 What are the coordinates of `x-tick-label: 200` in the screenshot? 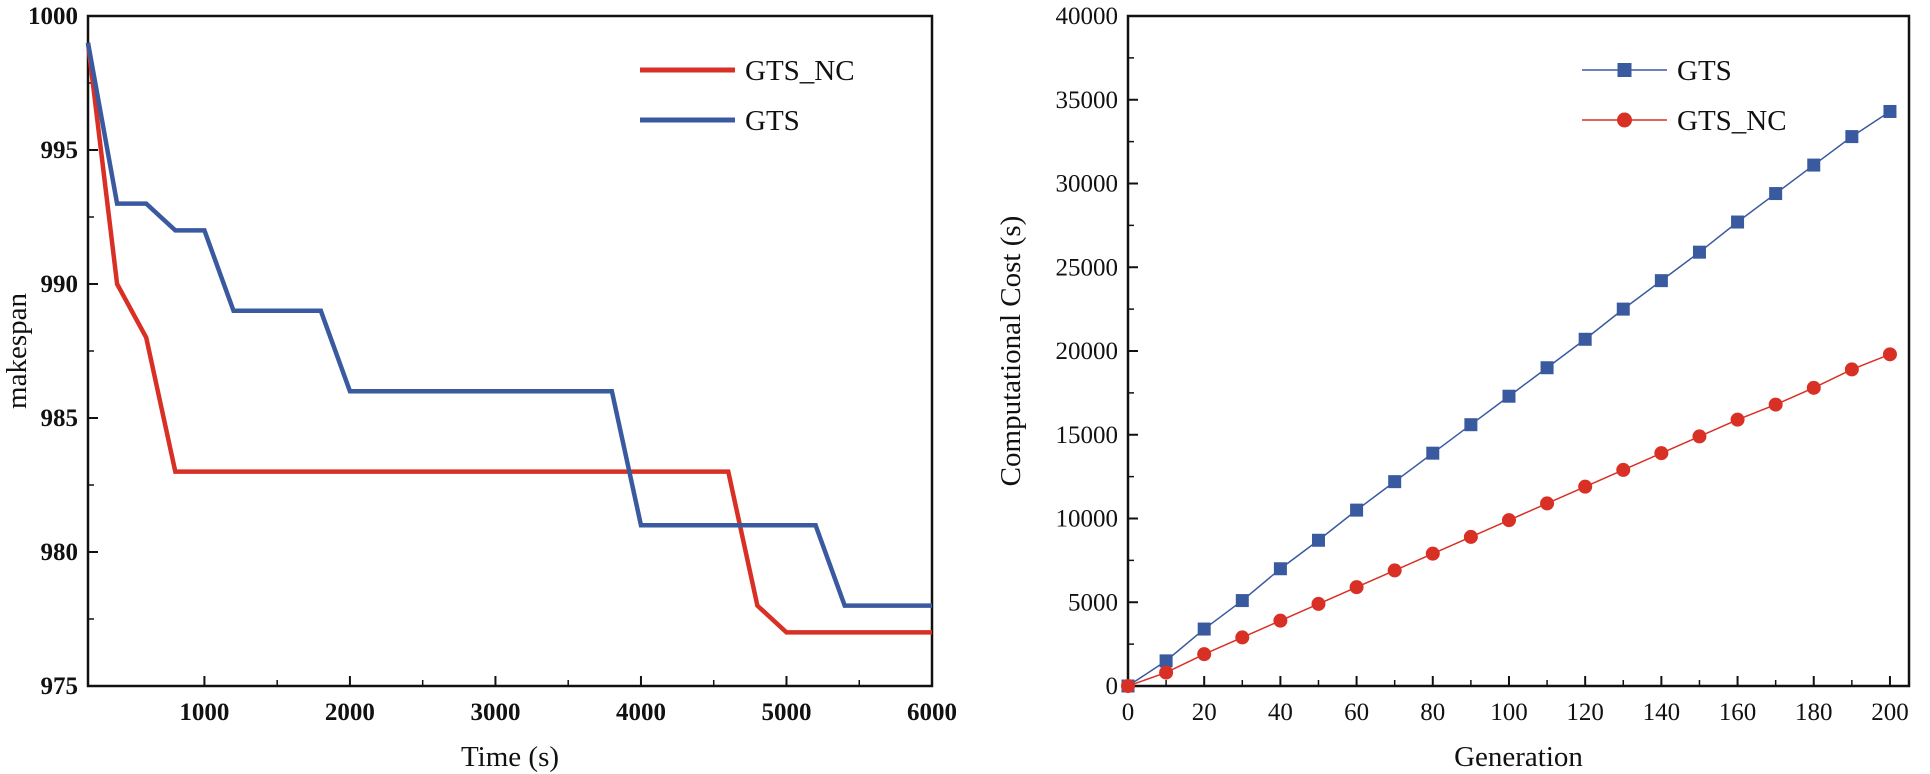 It's located at (1890, 712).